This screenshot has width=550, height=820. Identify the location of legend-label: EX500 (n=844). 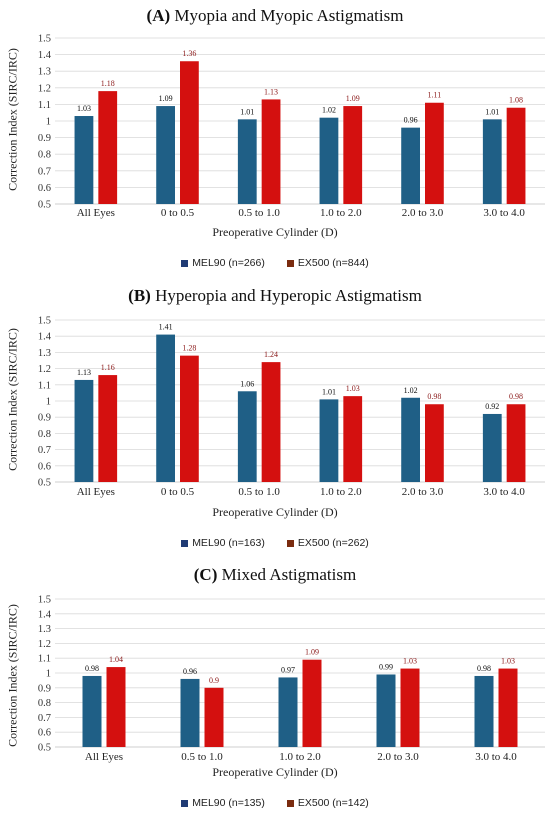
(333, 263).